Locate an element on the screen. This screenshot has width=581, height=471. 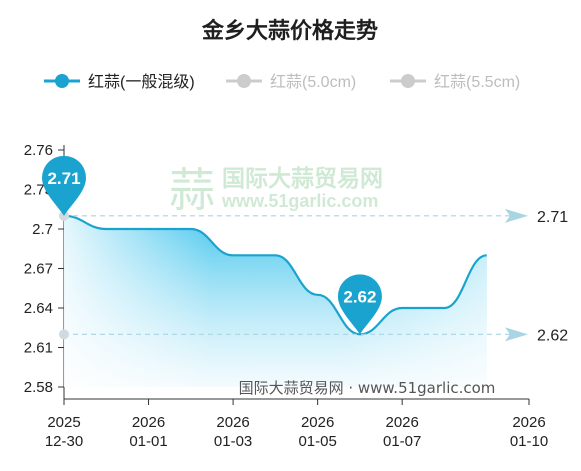
legend-label: 红蒜(5.0cm) is located at coordinates (313, 82).